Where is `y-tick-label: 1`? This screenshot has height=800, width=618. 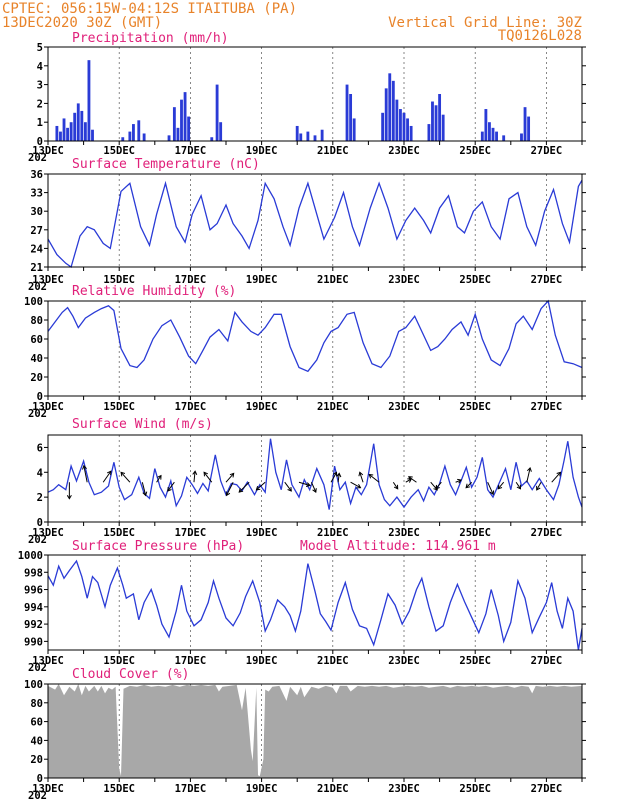
y-tick-label: 1 is located at coordinates (40, 123).